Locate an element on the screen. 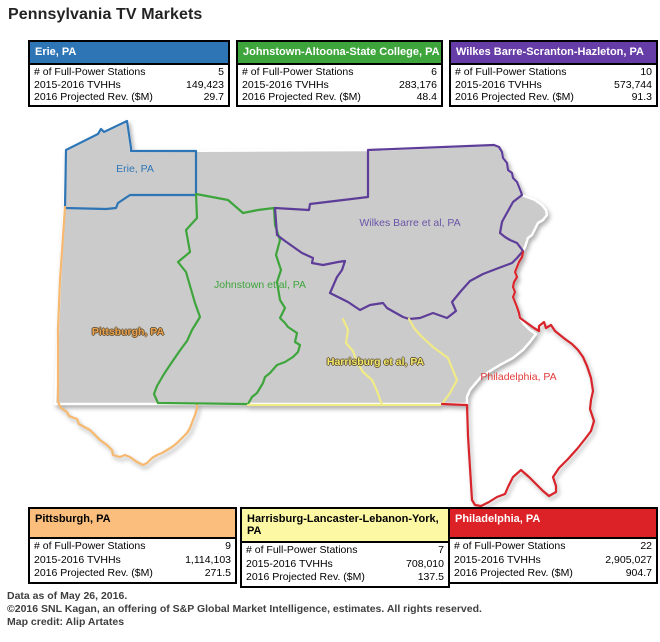 The image size is (660, 642). table-row: # of Full-Power Stations 6 is located at coordinates (339, 72).